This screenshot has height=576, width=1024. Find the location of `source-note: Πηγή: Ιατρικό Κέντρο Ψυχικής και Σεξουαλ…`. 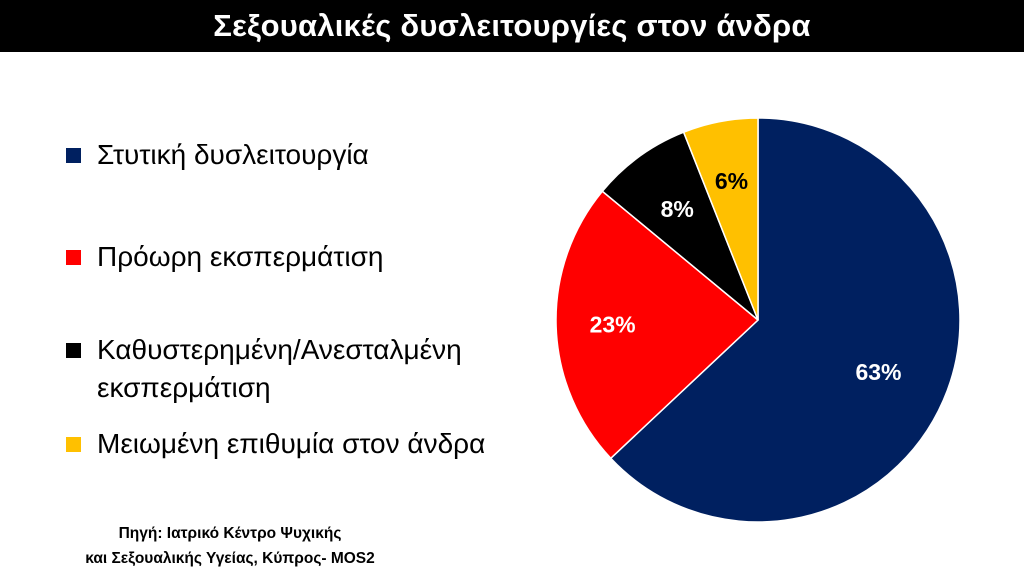

source-note: Πηγή: Ιατρικό Κέντρο Ψυχικής και Σεξουαλ… is located at coordinates (230, 546).